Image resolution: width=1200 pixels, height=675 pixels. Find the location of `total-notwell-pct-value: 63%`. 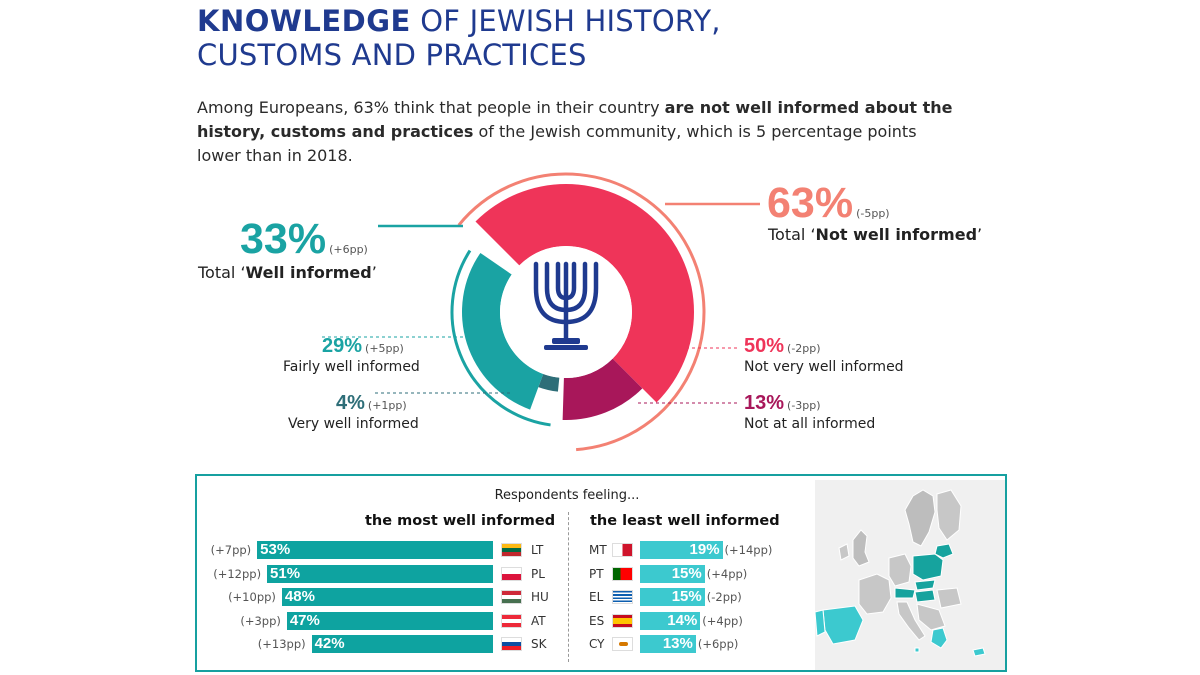

total-notwell-pct-value: 63% is located at coordinates (810, 203).